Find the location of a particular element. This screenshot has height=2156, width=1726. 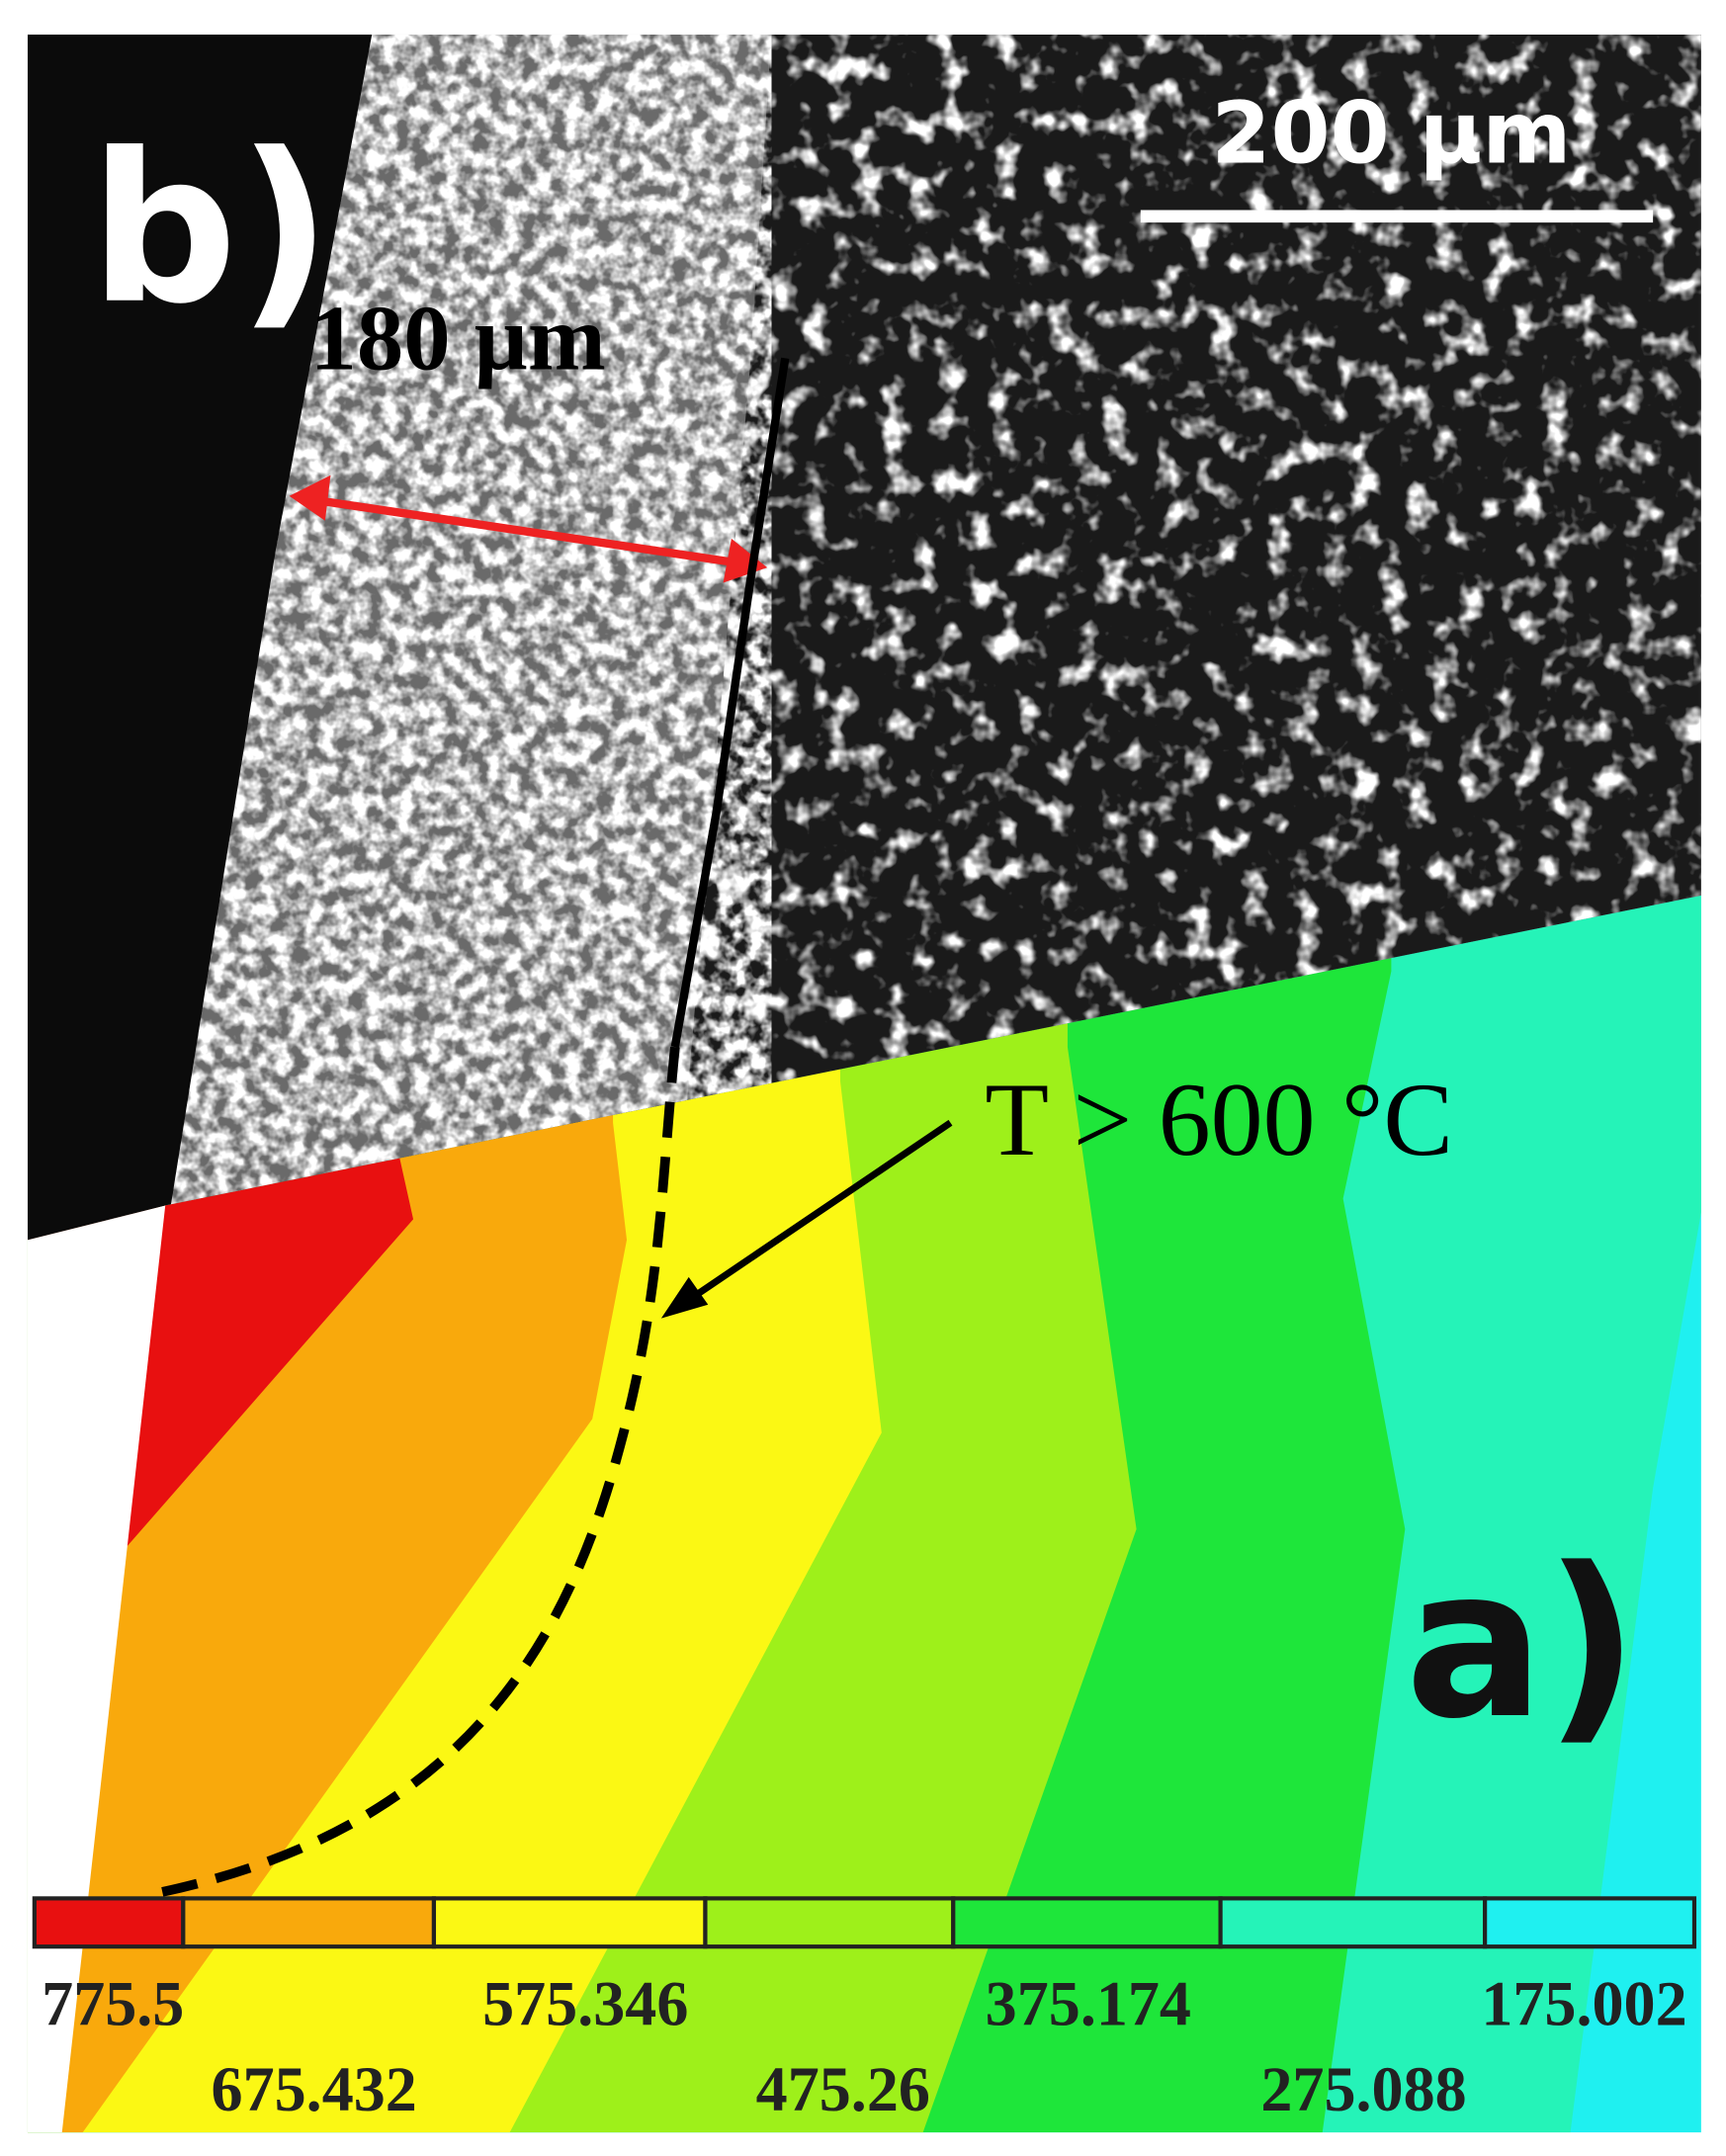

colorbar-label: 475.26 is located at coordinates (843, 2089).